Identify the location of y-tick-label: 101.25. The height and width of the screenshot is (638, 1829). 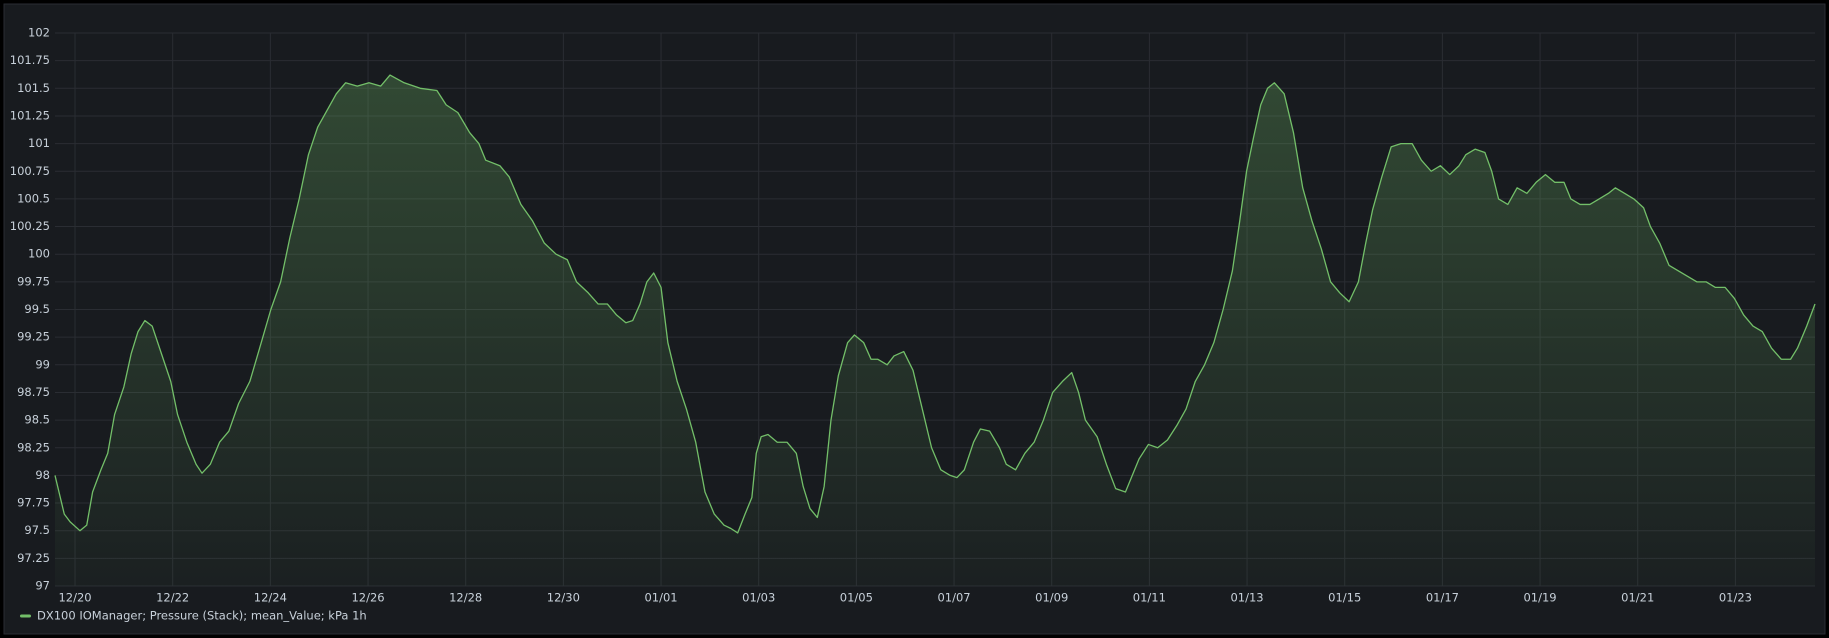
(30, 115).